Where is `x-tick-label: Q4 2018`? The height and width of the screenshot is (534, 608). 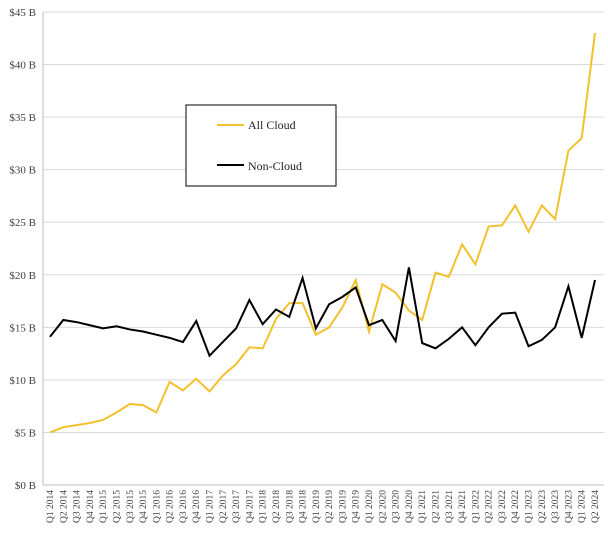 x-tick-label: Q4 2018 is located at coordinates (304, 506).